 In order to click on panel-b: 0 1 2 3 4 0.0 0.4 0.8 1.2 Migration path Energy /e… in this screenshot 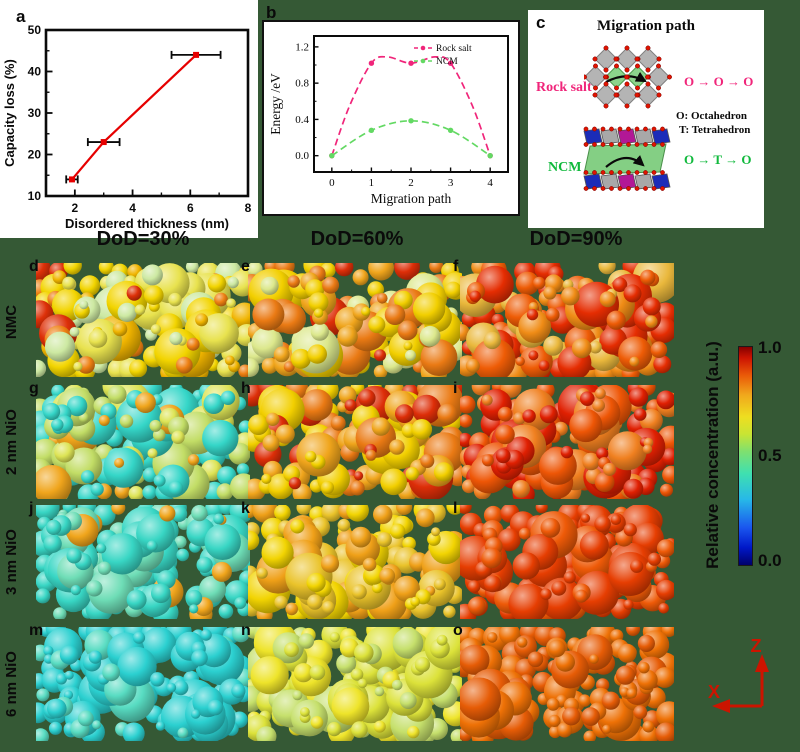, I will do `click(391, 118)`.